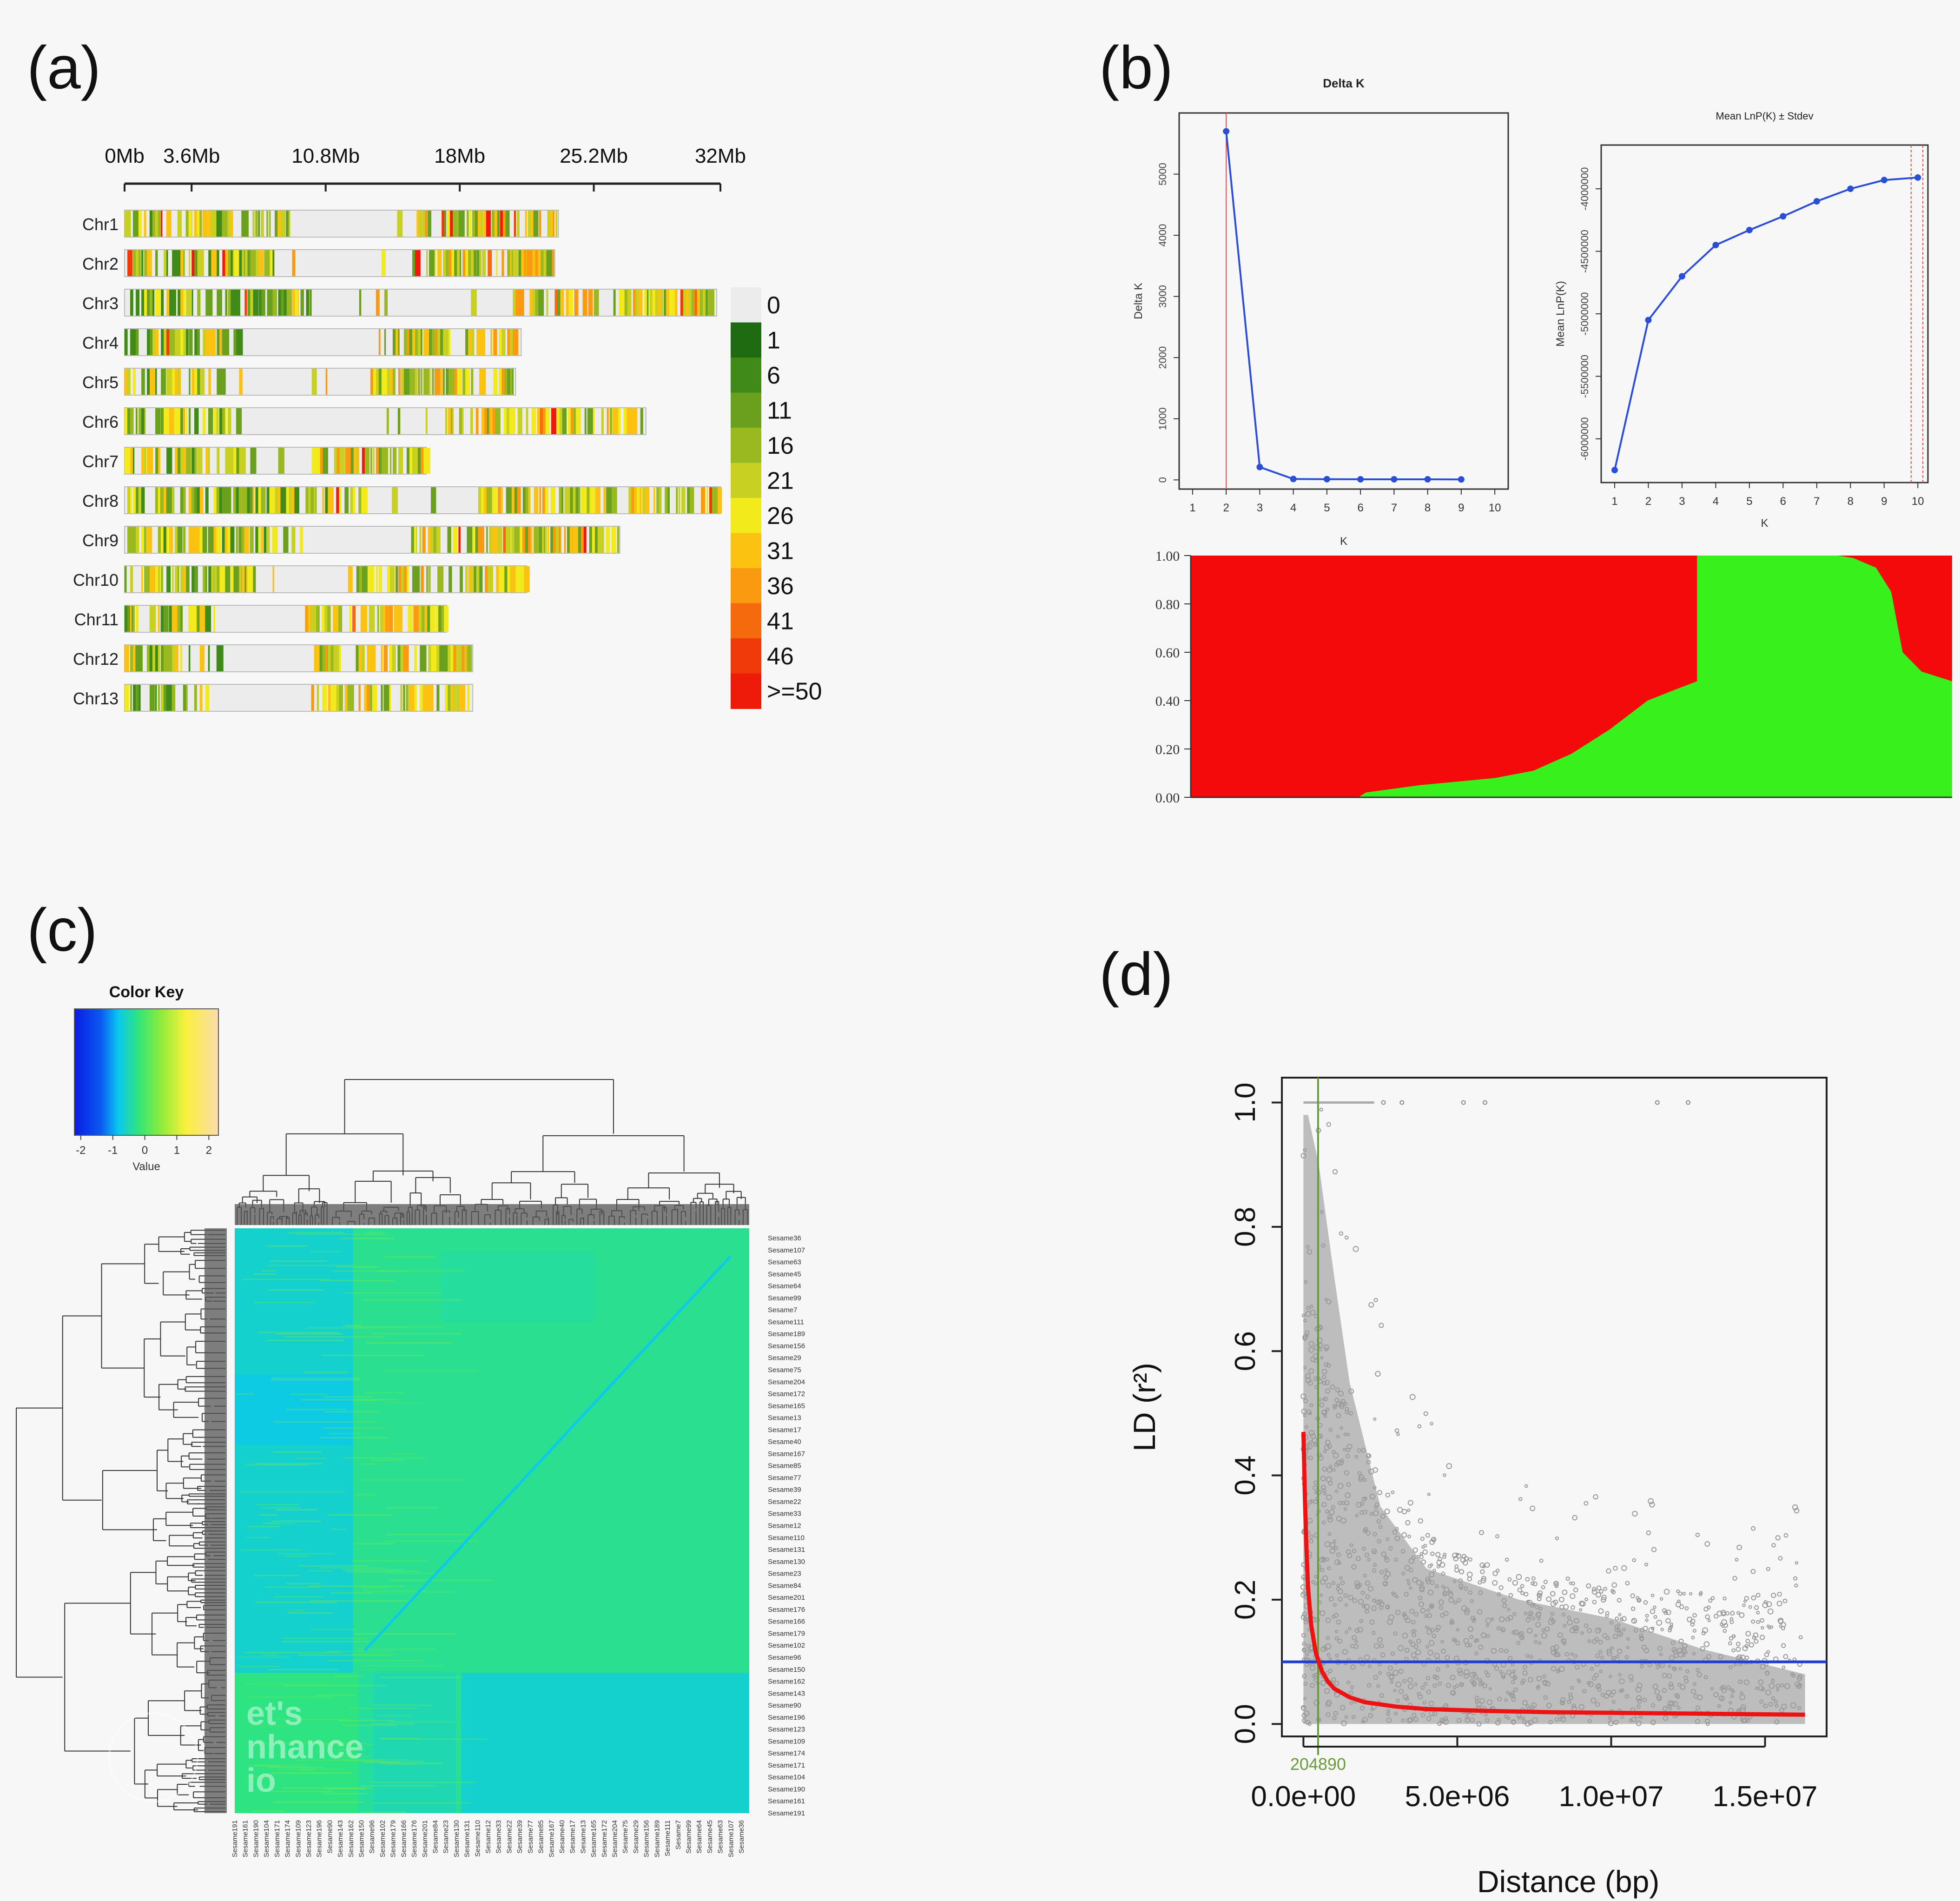 Image resolution: width=1960 pixels, height=1901 pixels. I want to click on chromosome-label: Chr8, so click(100, 501).